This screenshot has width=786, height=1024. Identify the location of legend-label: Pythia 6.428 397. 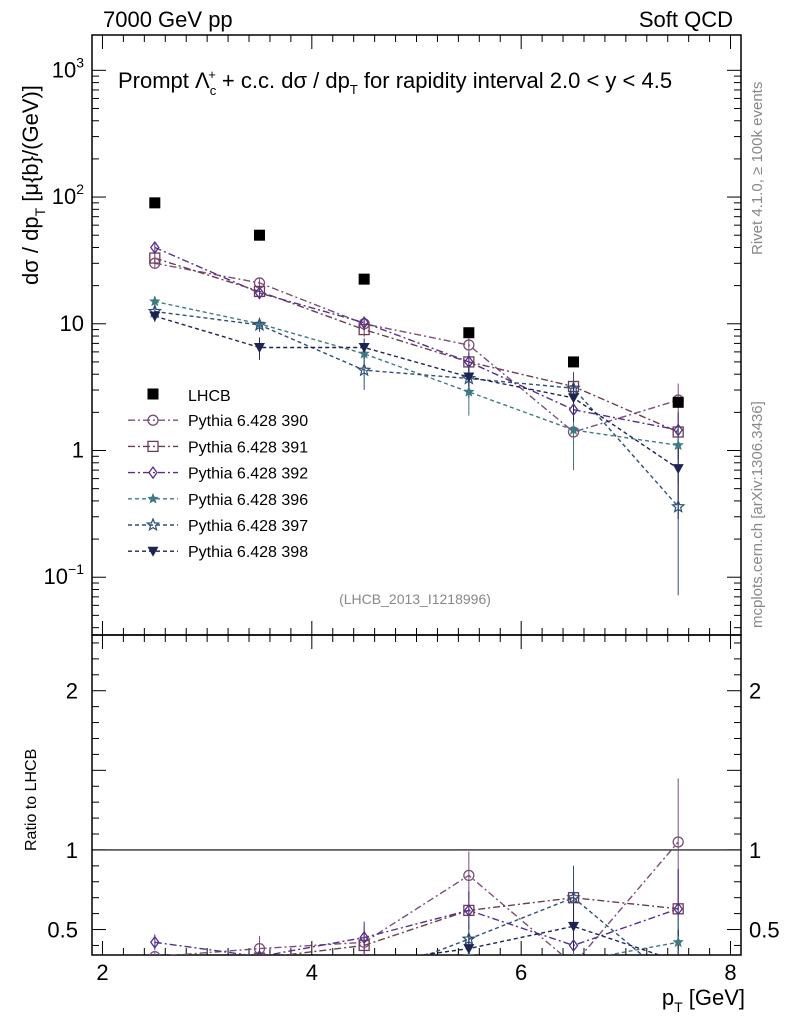
(248, 526).